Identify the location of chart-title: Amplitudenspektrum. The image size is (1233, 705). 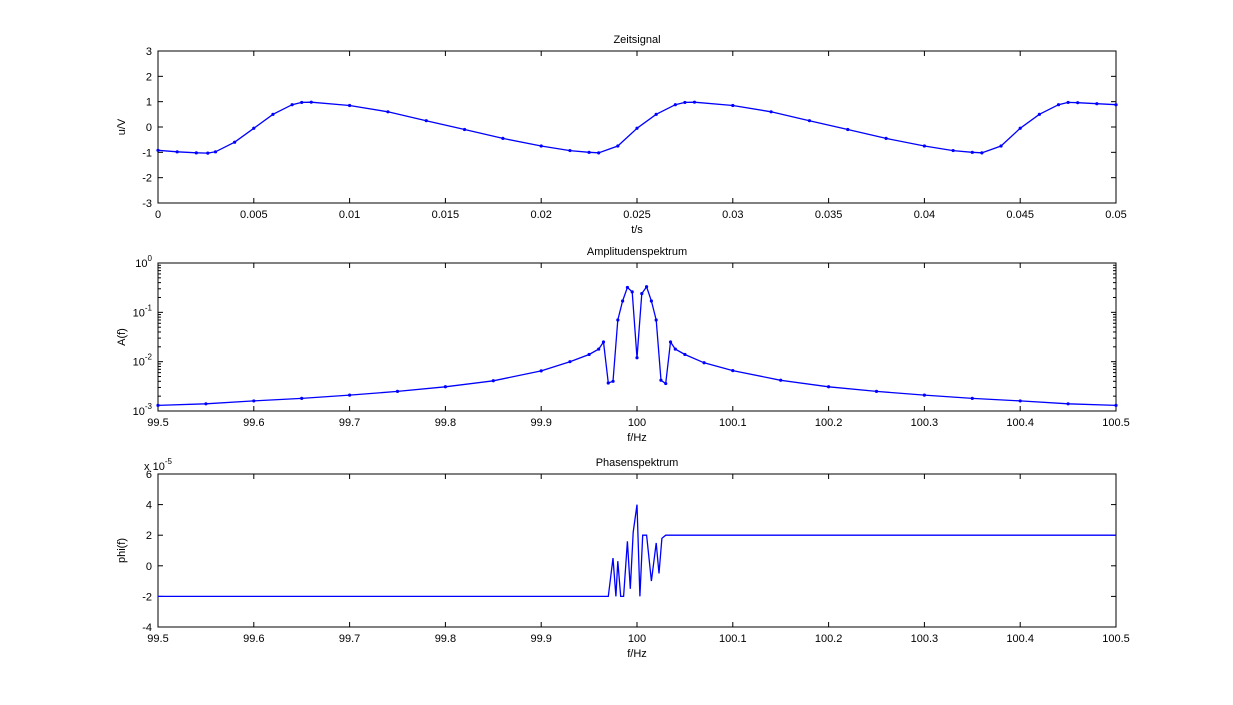
(637, 252).